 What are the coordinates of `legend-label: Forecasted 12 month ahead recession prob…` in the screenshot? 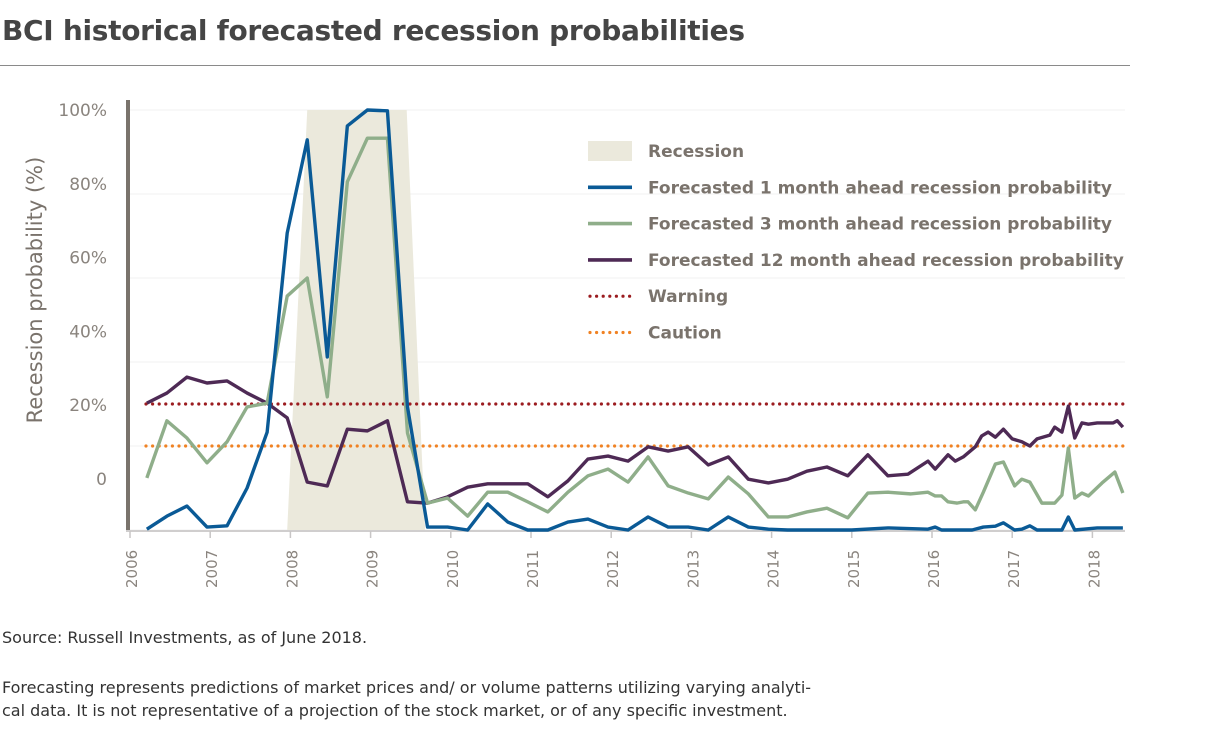 It's located at (886, 261).